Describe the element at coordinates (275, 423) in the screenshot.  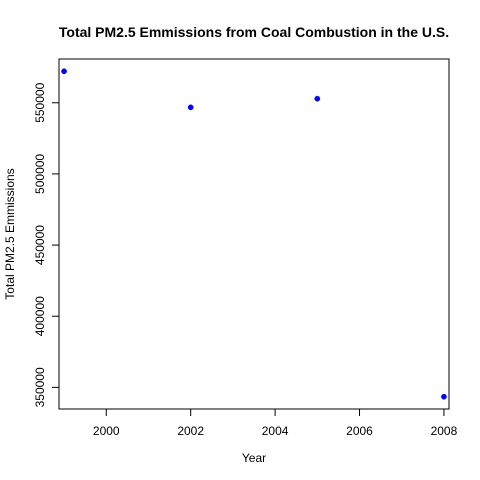
I see `x-axis: 2000 2002 2004 2006 2008` at that location.